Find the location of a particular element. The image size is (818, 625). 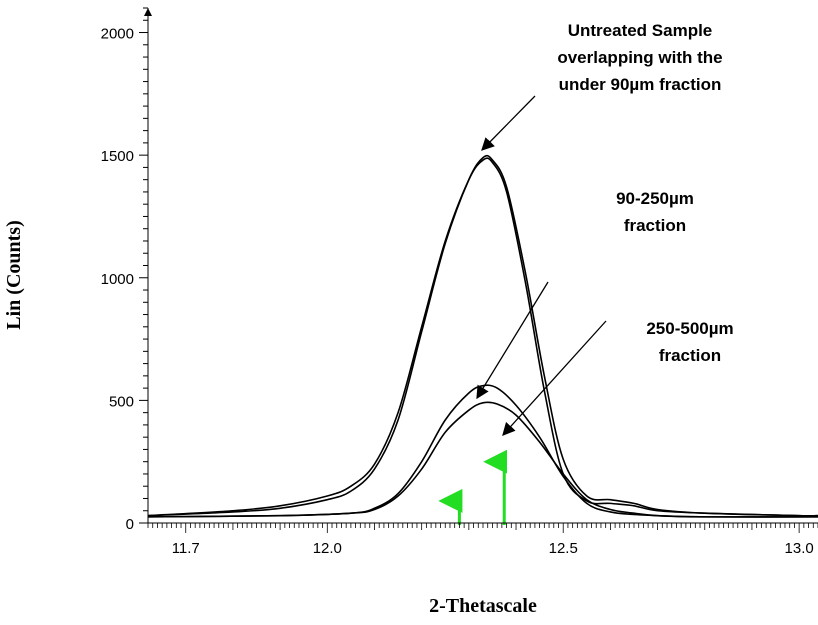

y-tick-label: 0 is located at coordinates (130, 524).